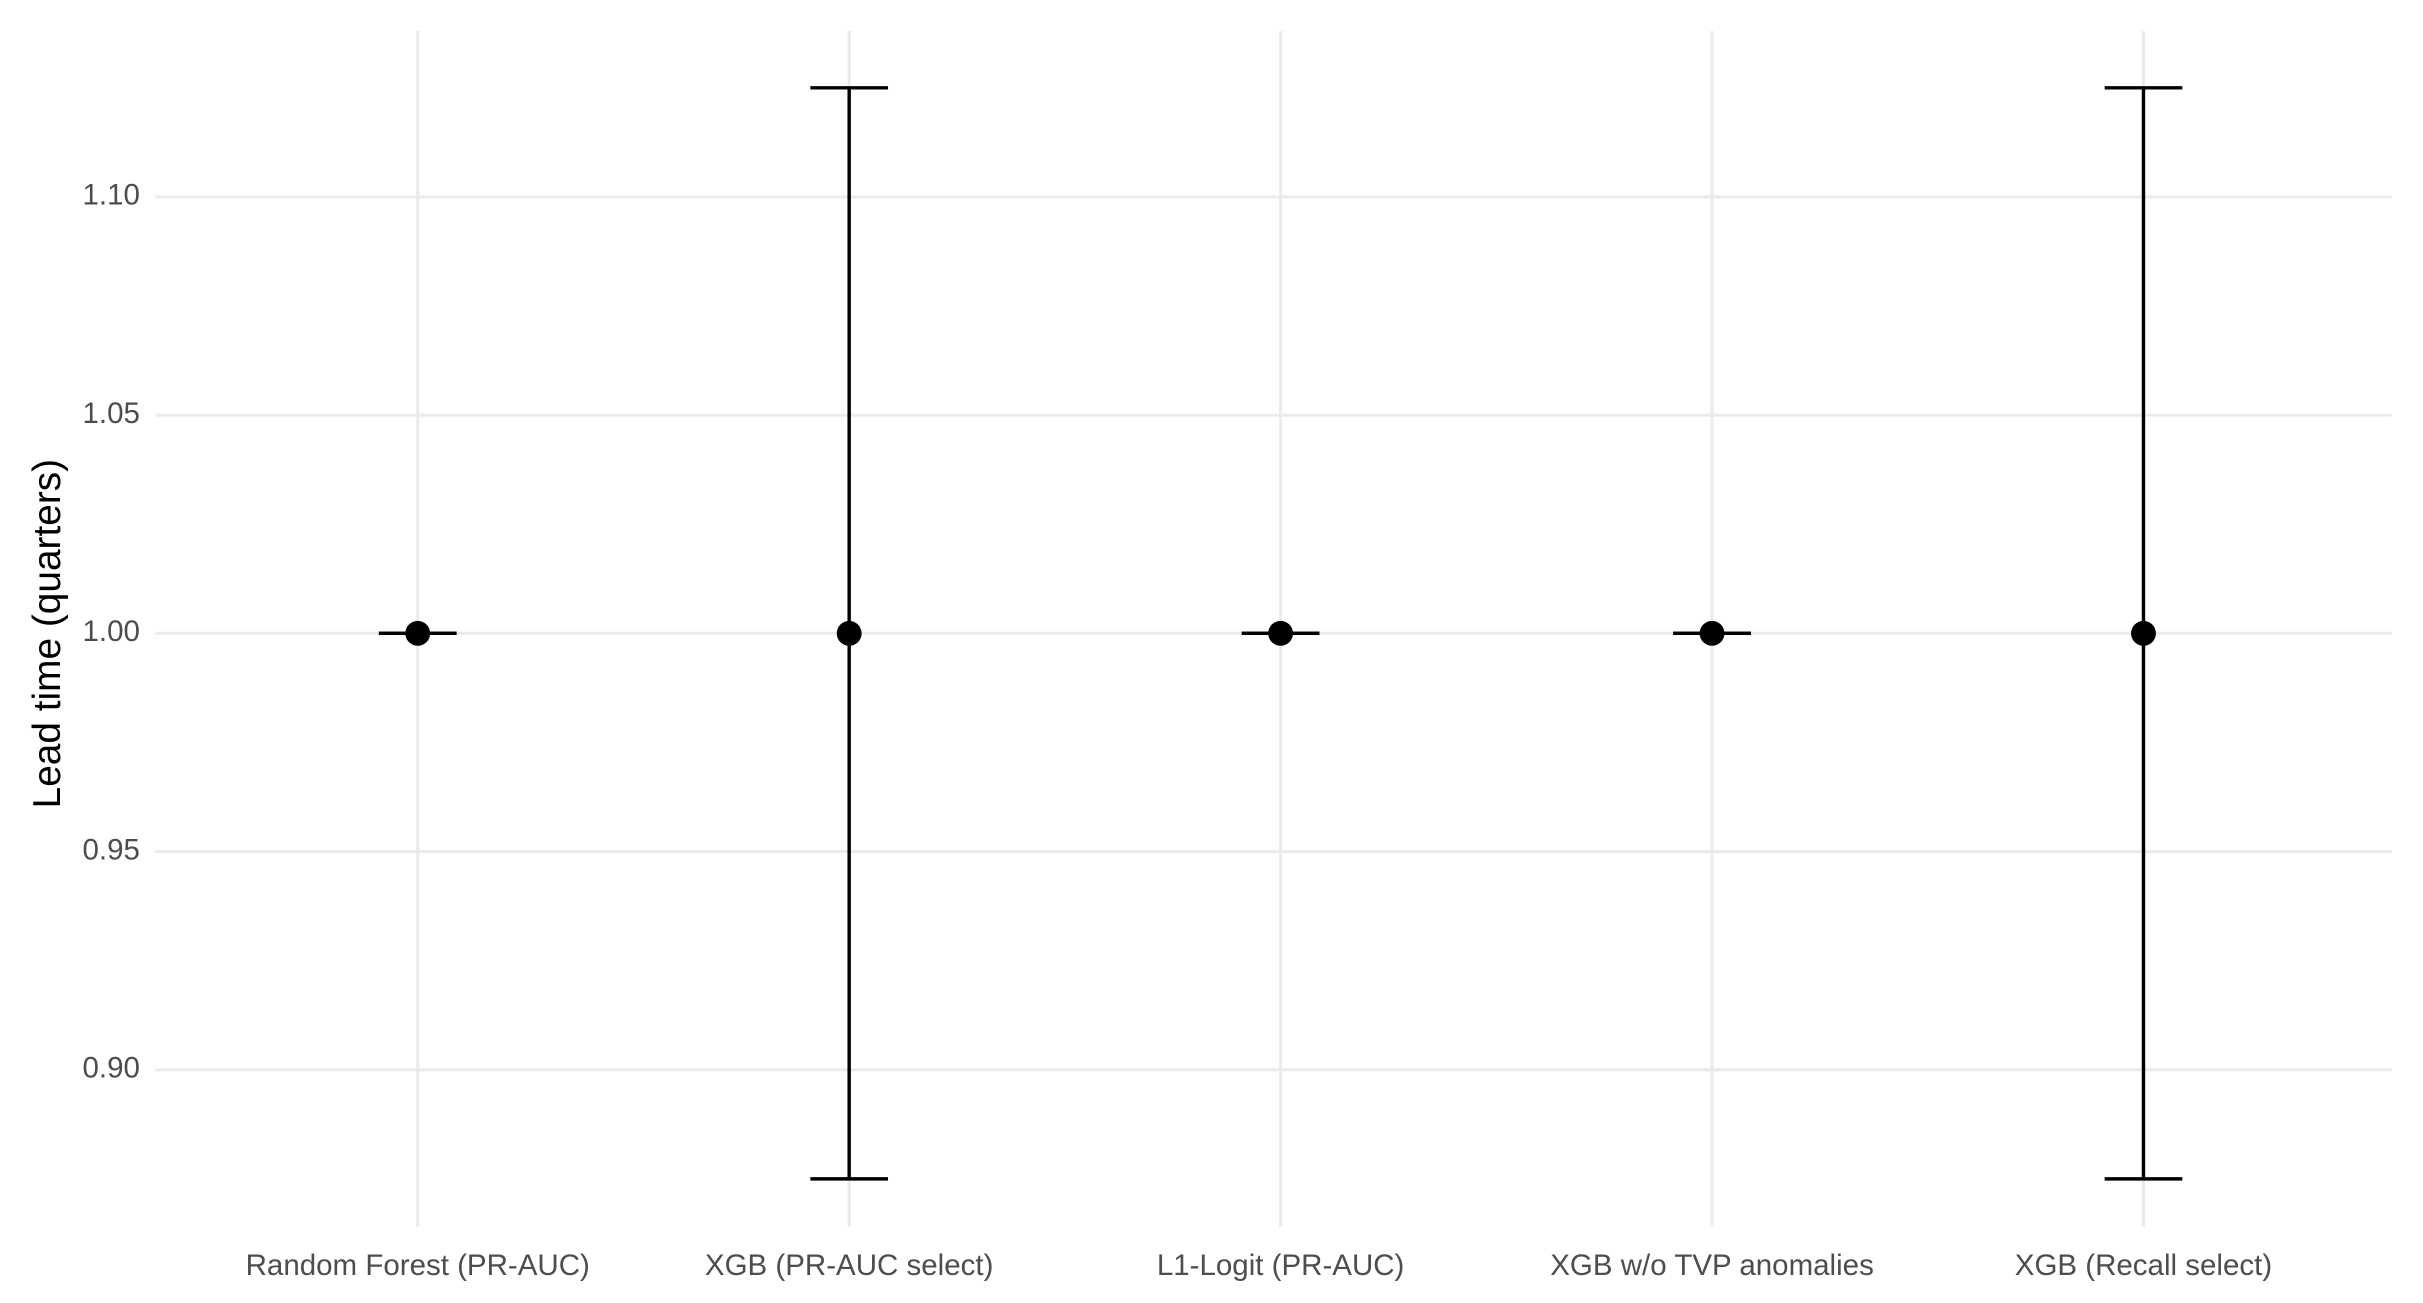 The image size is (2423, 1303). I want to click on x-tick-label: XGB (Recall select), so click(2143, 1265).